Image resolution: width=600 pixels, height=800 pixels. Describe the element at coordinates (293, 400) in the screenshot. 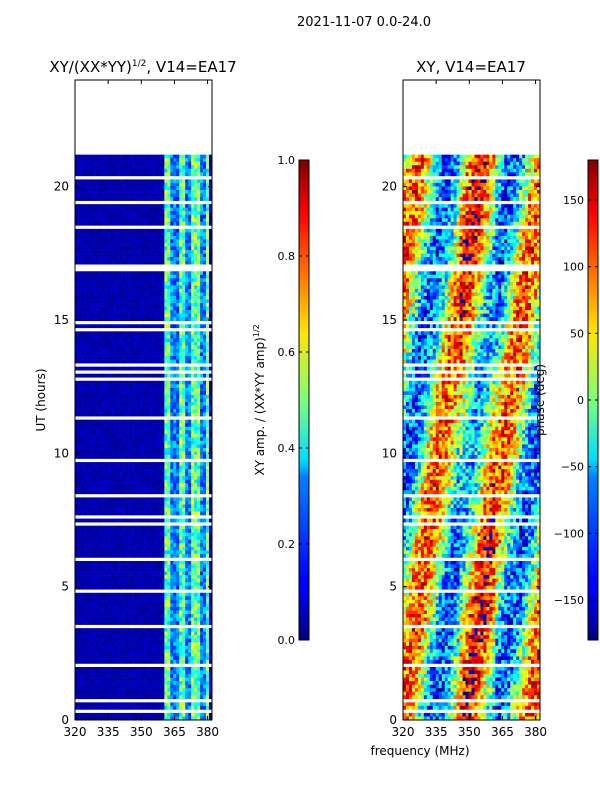

I see `amp-colorbar-ticks: 0.0 0.2 0.4 0.6 0.8 1.0` at that location.